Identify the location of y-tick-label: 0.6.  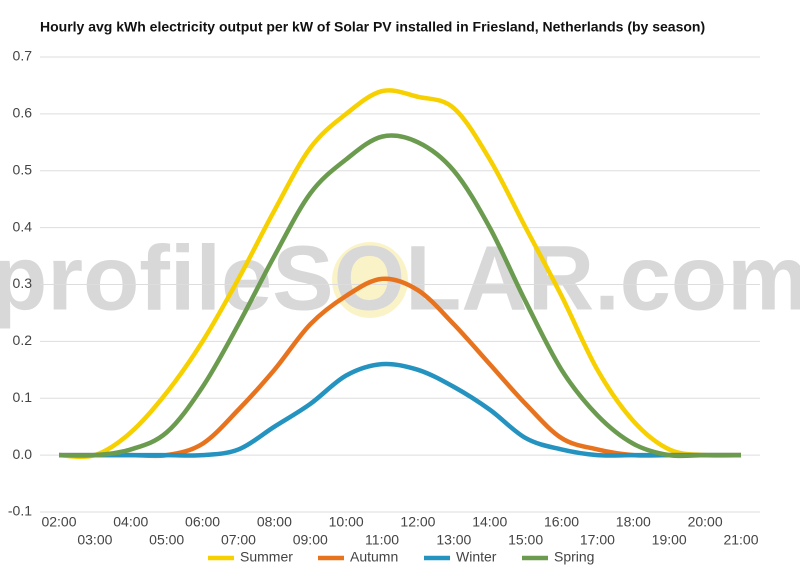
(23, 113).